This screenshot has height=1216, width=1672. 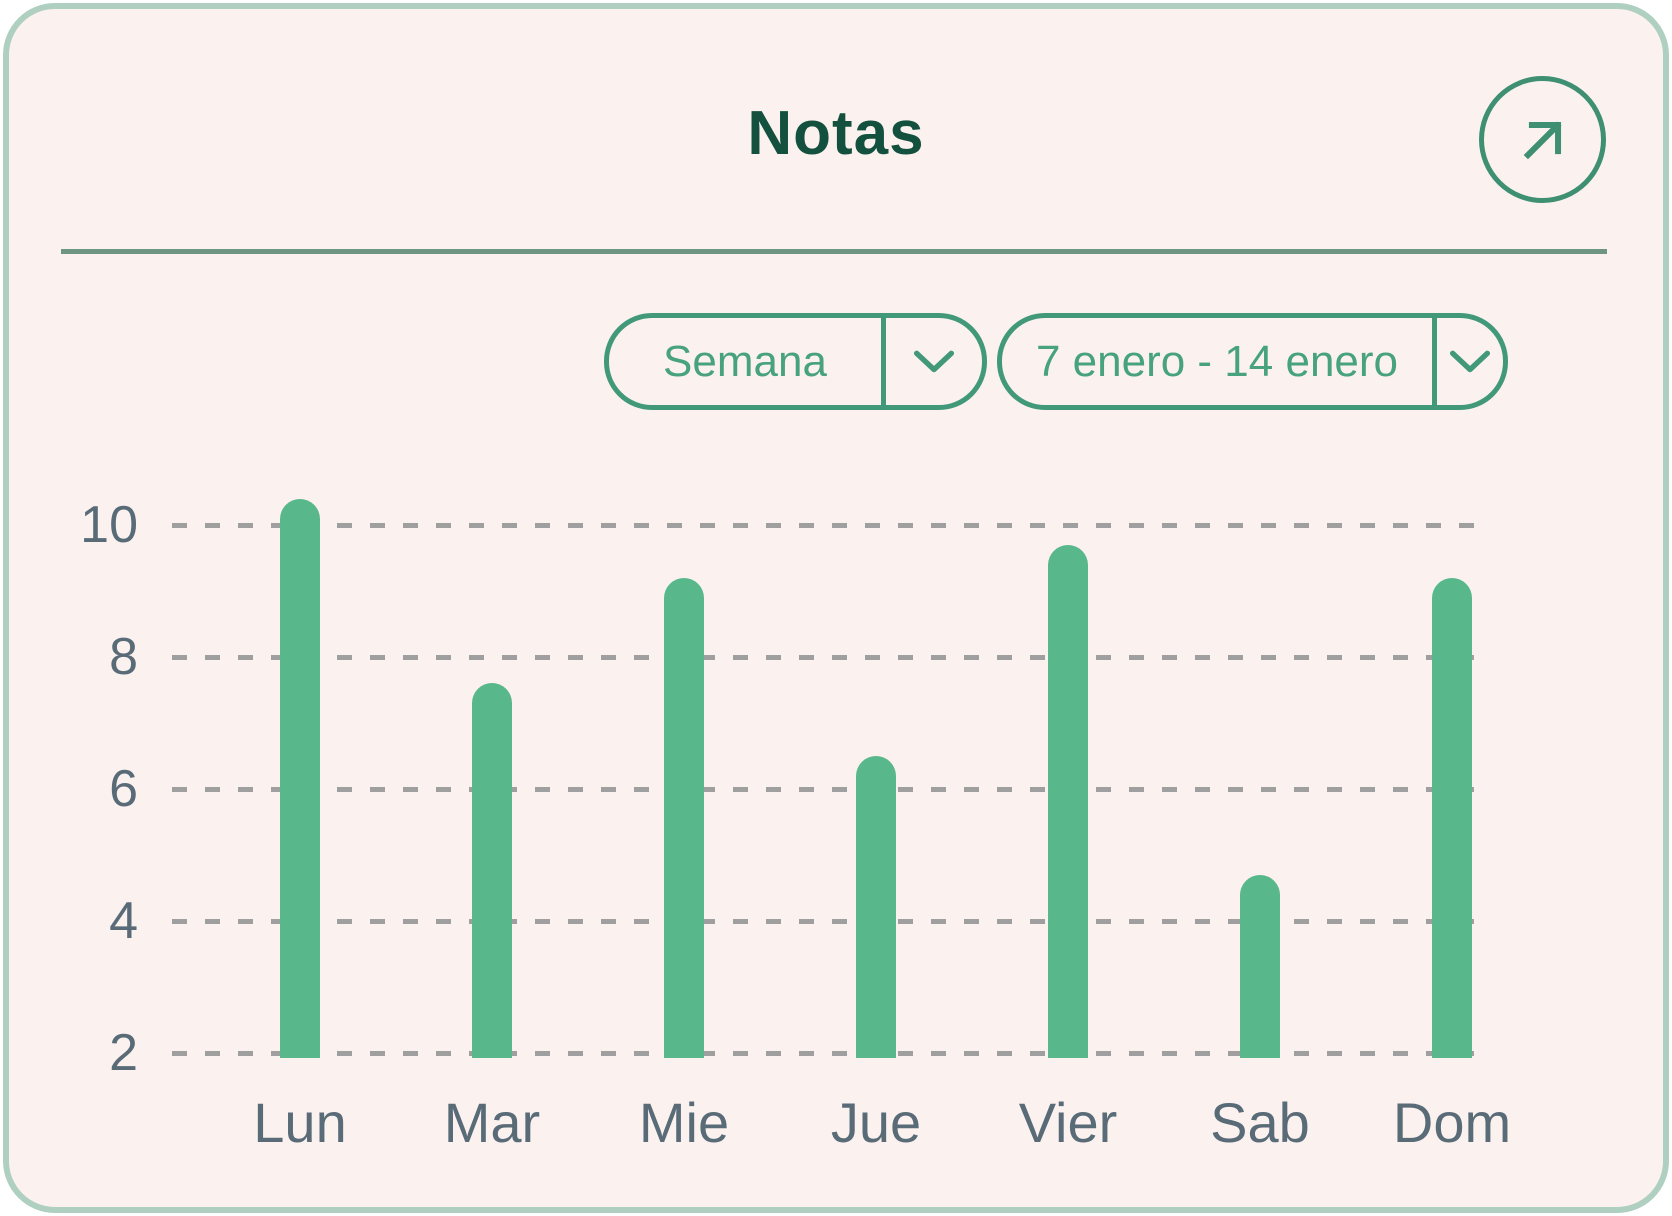 What do you see at coordinates (300, 778) in the screenshot?
I see `bar-lun` at bounding box center [300, 778].